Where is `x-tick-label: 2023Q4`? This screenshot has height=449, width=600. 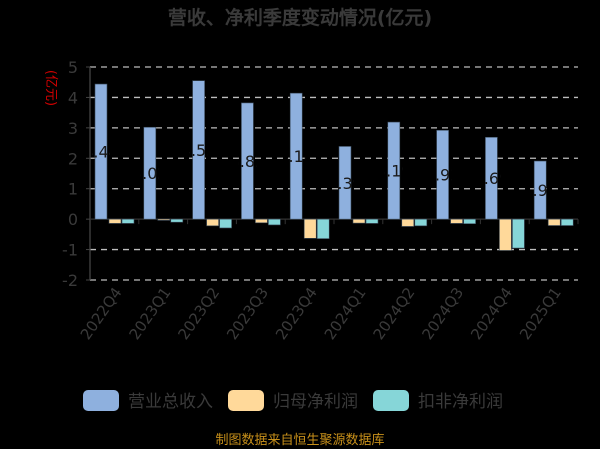 x-tick-label: 2023Q4 is located at coordinates (296, 313).